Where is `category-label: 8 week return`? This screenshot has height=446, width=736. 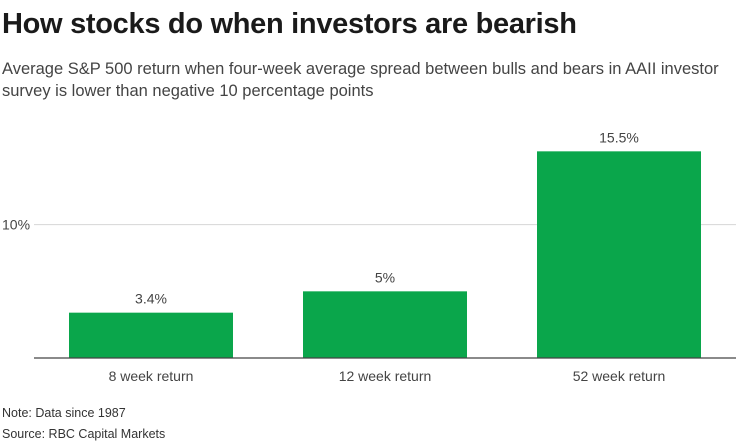 category-label: 8 week return is located at coordinates (151, 376).